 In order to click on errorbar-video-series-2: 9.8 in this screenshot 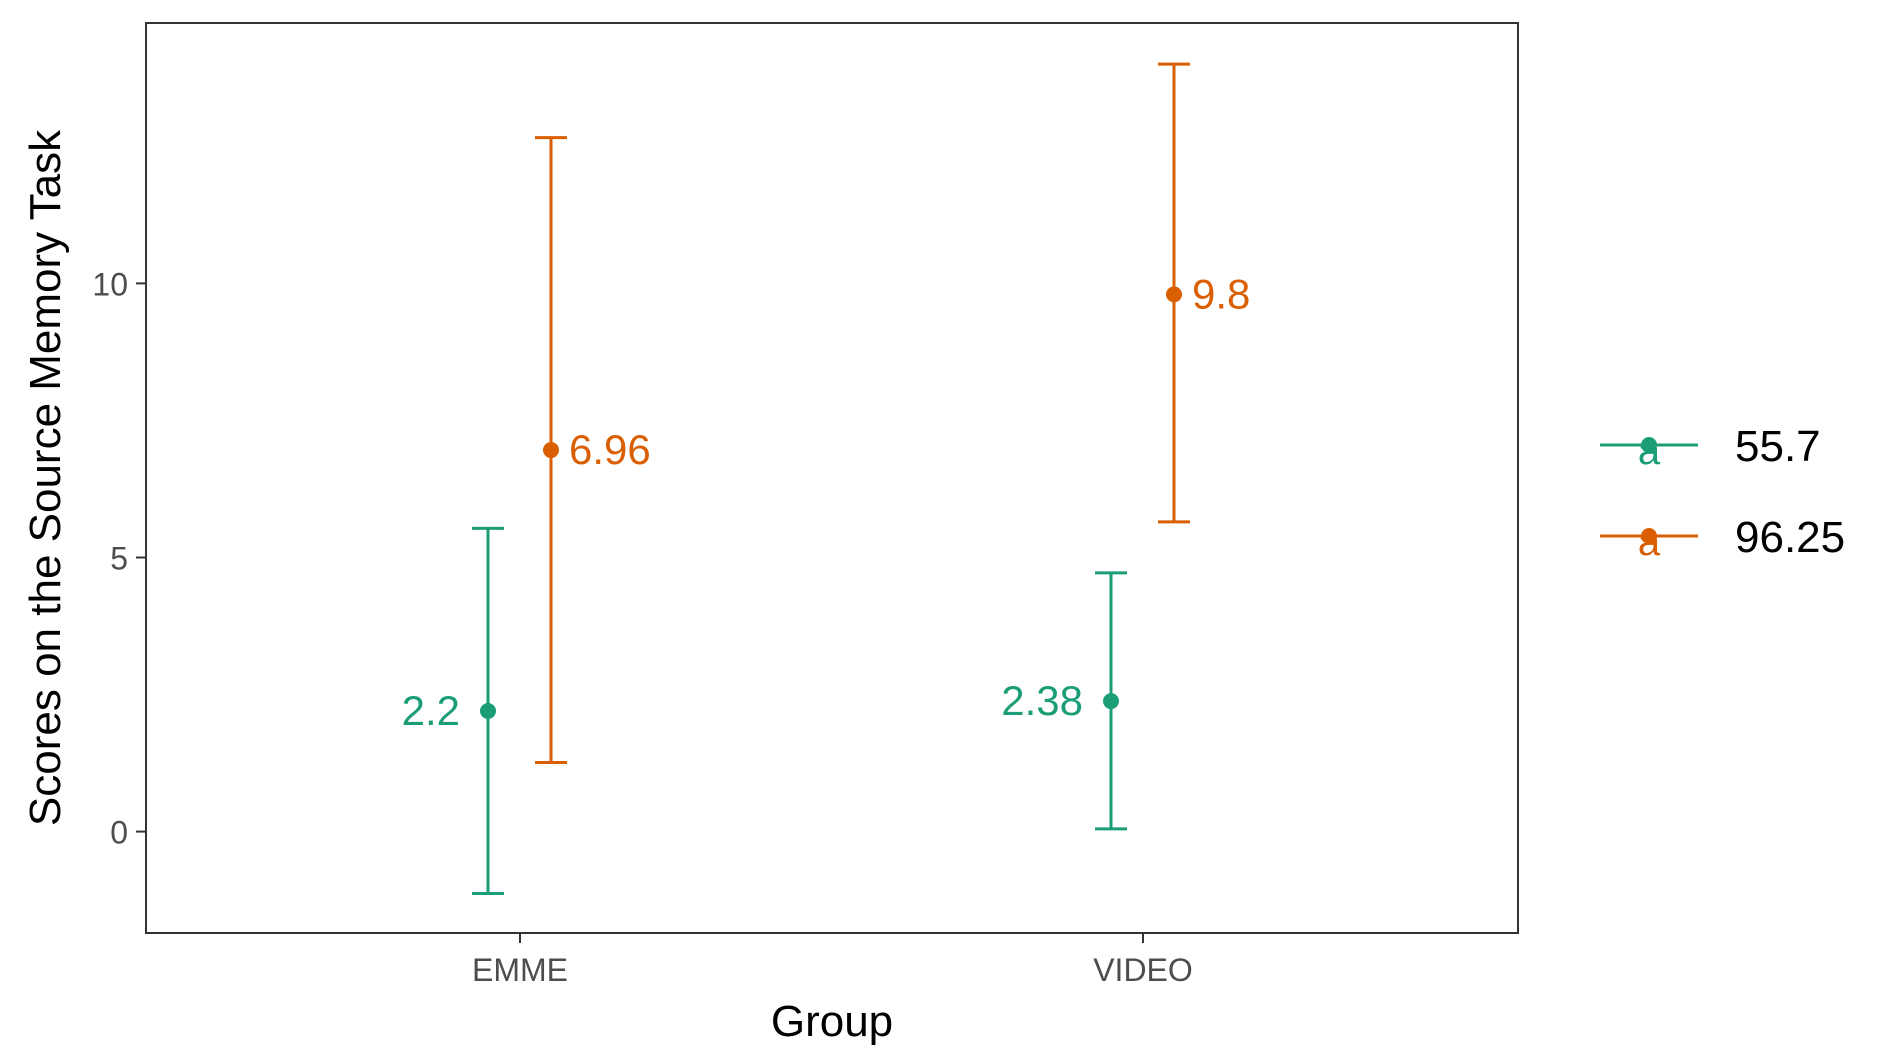, I will do `click(1204, 293)`.